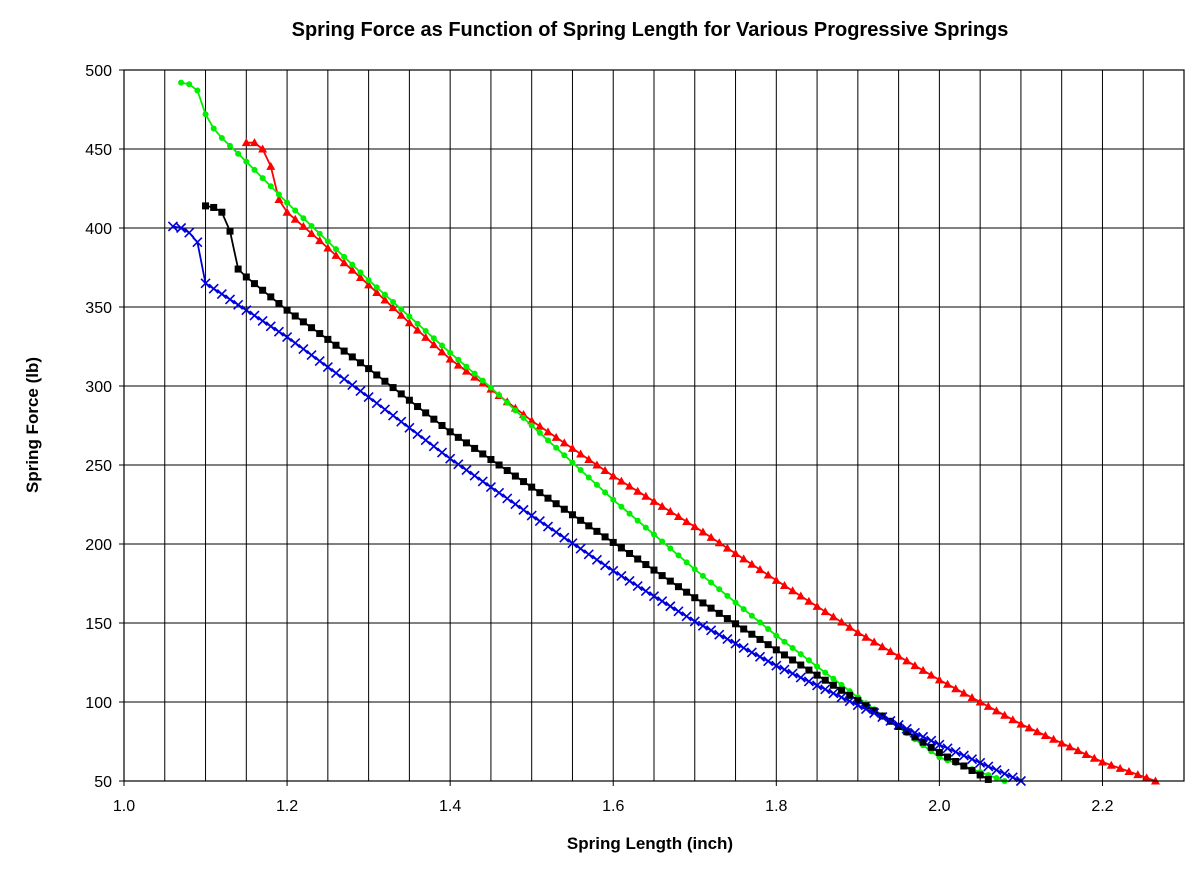 The height and width of the screenshot is (879, 1200). What do you see at coordinates (650, 843) in the screenshot?
I see `x-axis-label: Spring Length (inch)` at bounding box center [650, 843].